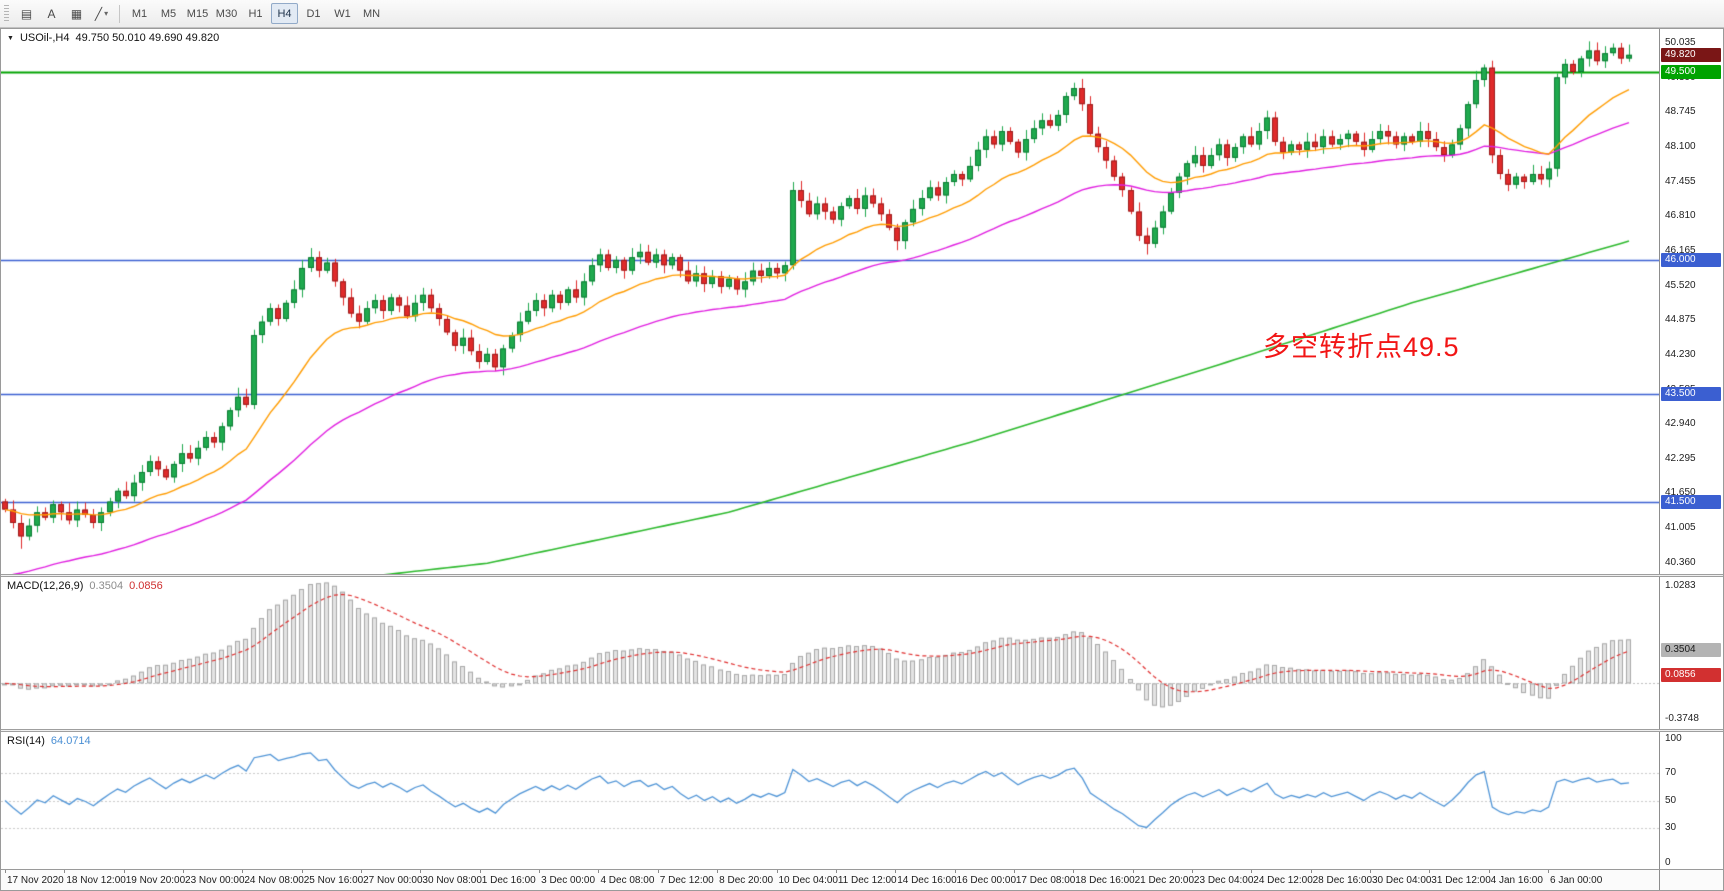  Describe the element at coordinates (1342, 880) in the screenshot. I see `time-axis-label: 28 Dec 16:00` at that location.